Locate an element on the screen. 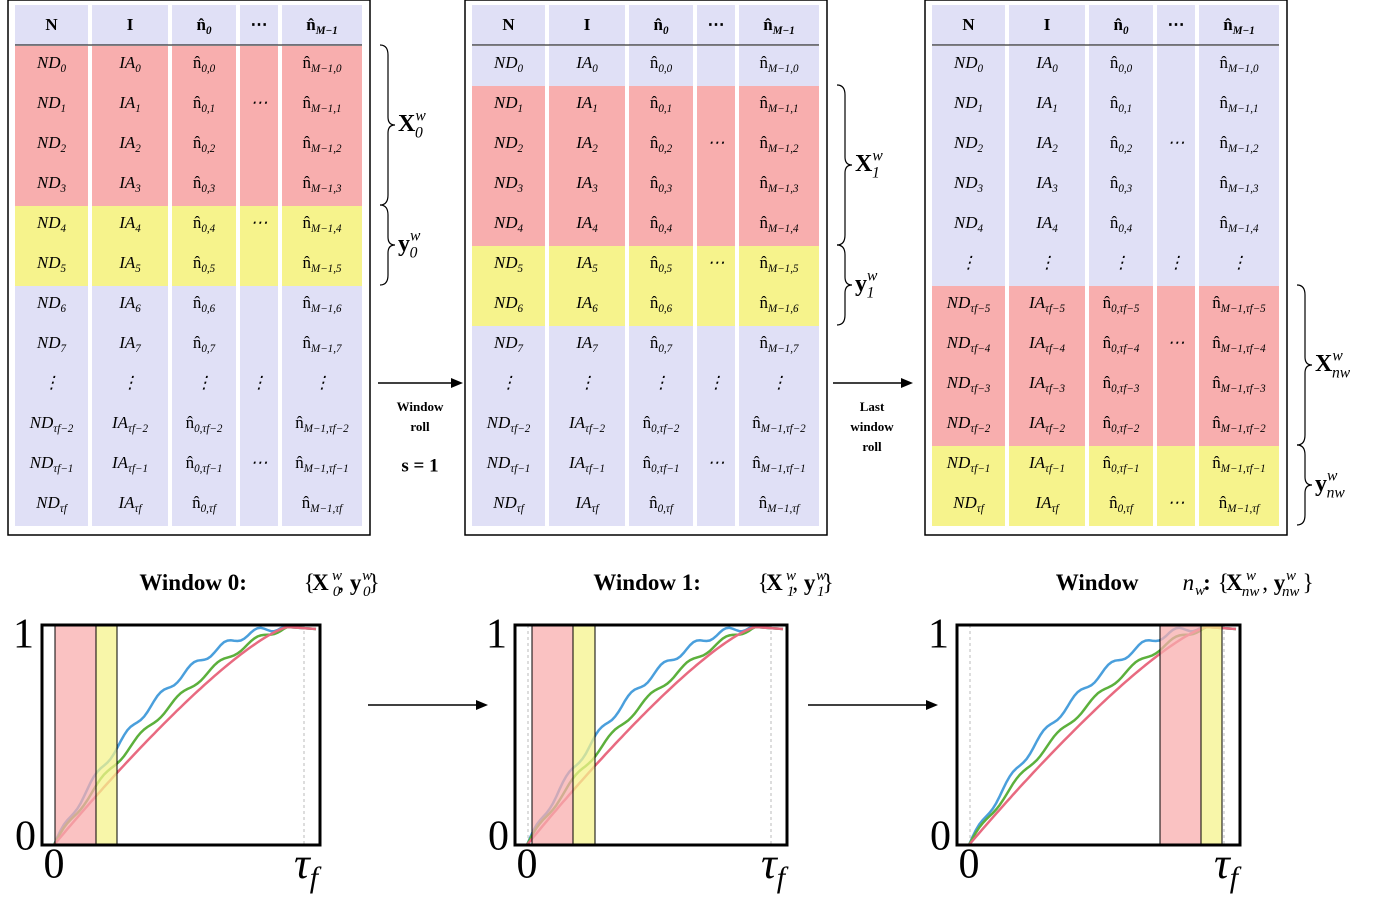 Image resolution: width=1396 pixels, height=900 pixels. cell-text: n̂0,1 is located at coordinates (1121, 104).